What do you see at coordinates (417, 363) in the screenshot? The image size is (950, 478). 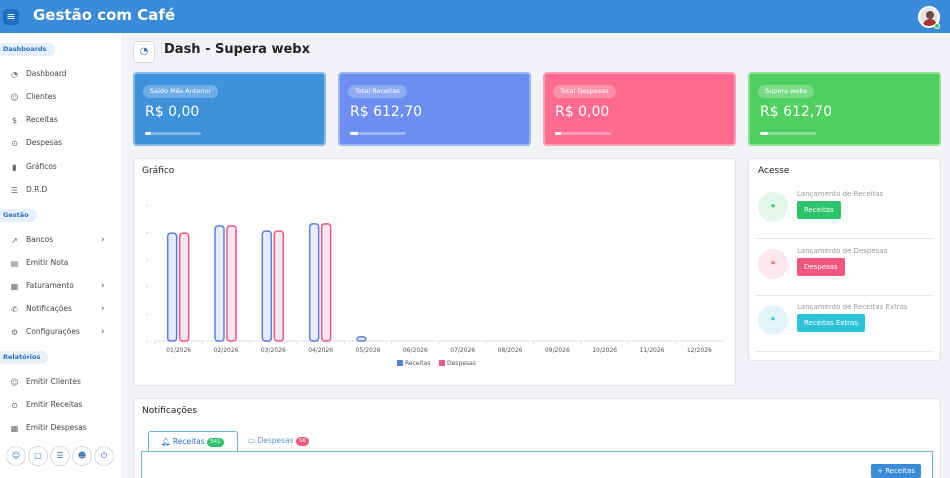 I see `legend-label: Receitas` at bounding box center [417, 363].